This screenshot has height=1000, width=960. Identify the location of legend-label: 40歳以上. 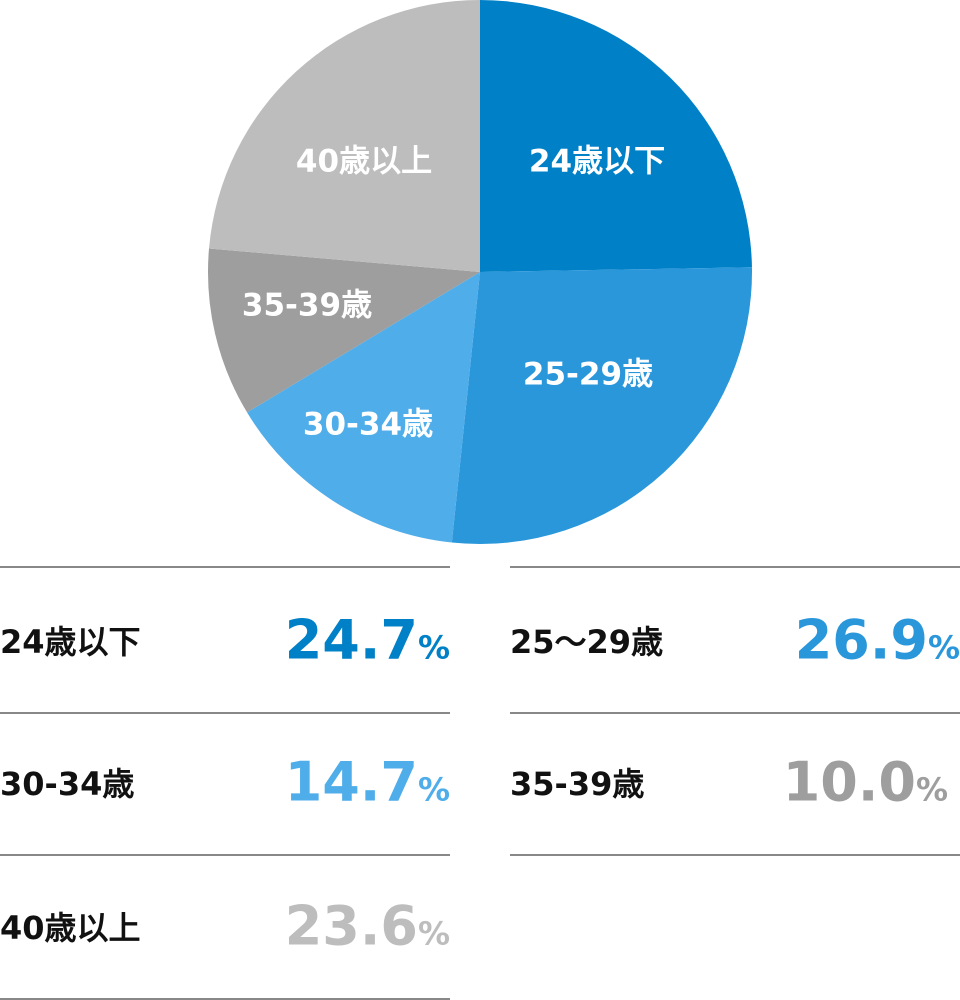
(70, 928).